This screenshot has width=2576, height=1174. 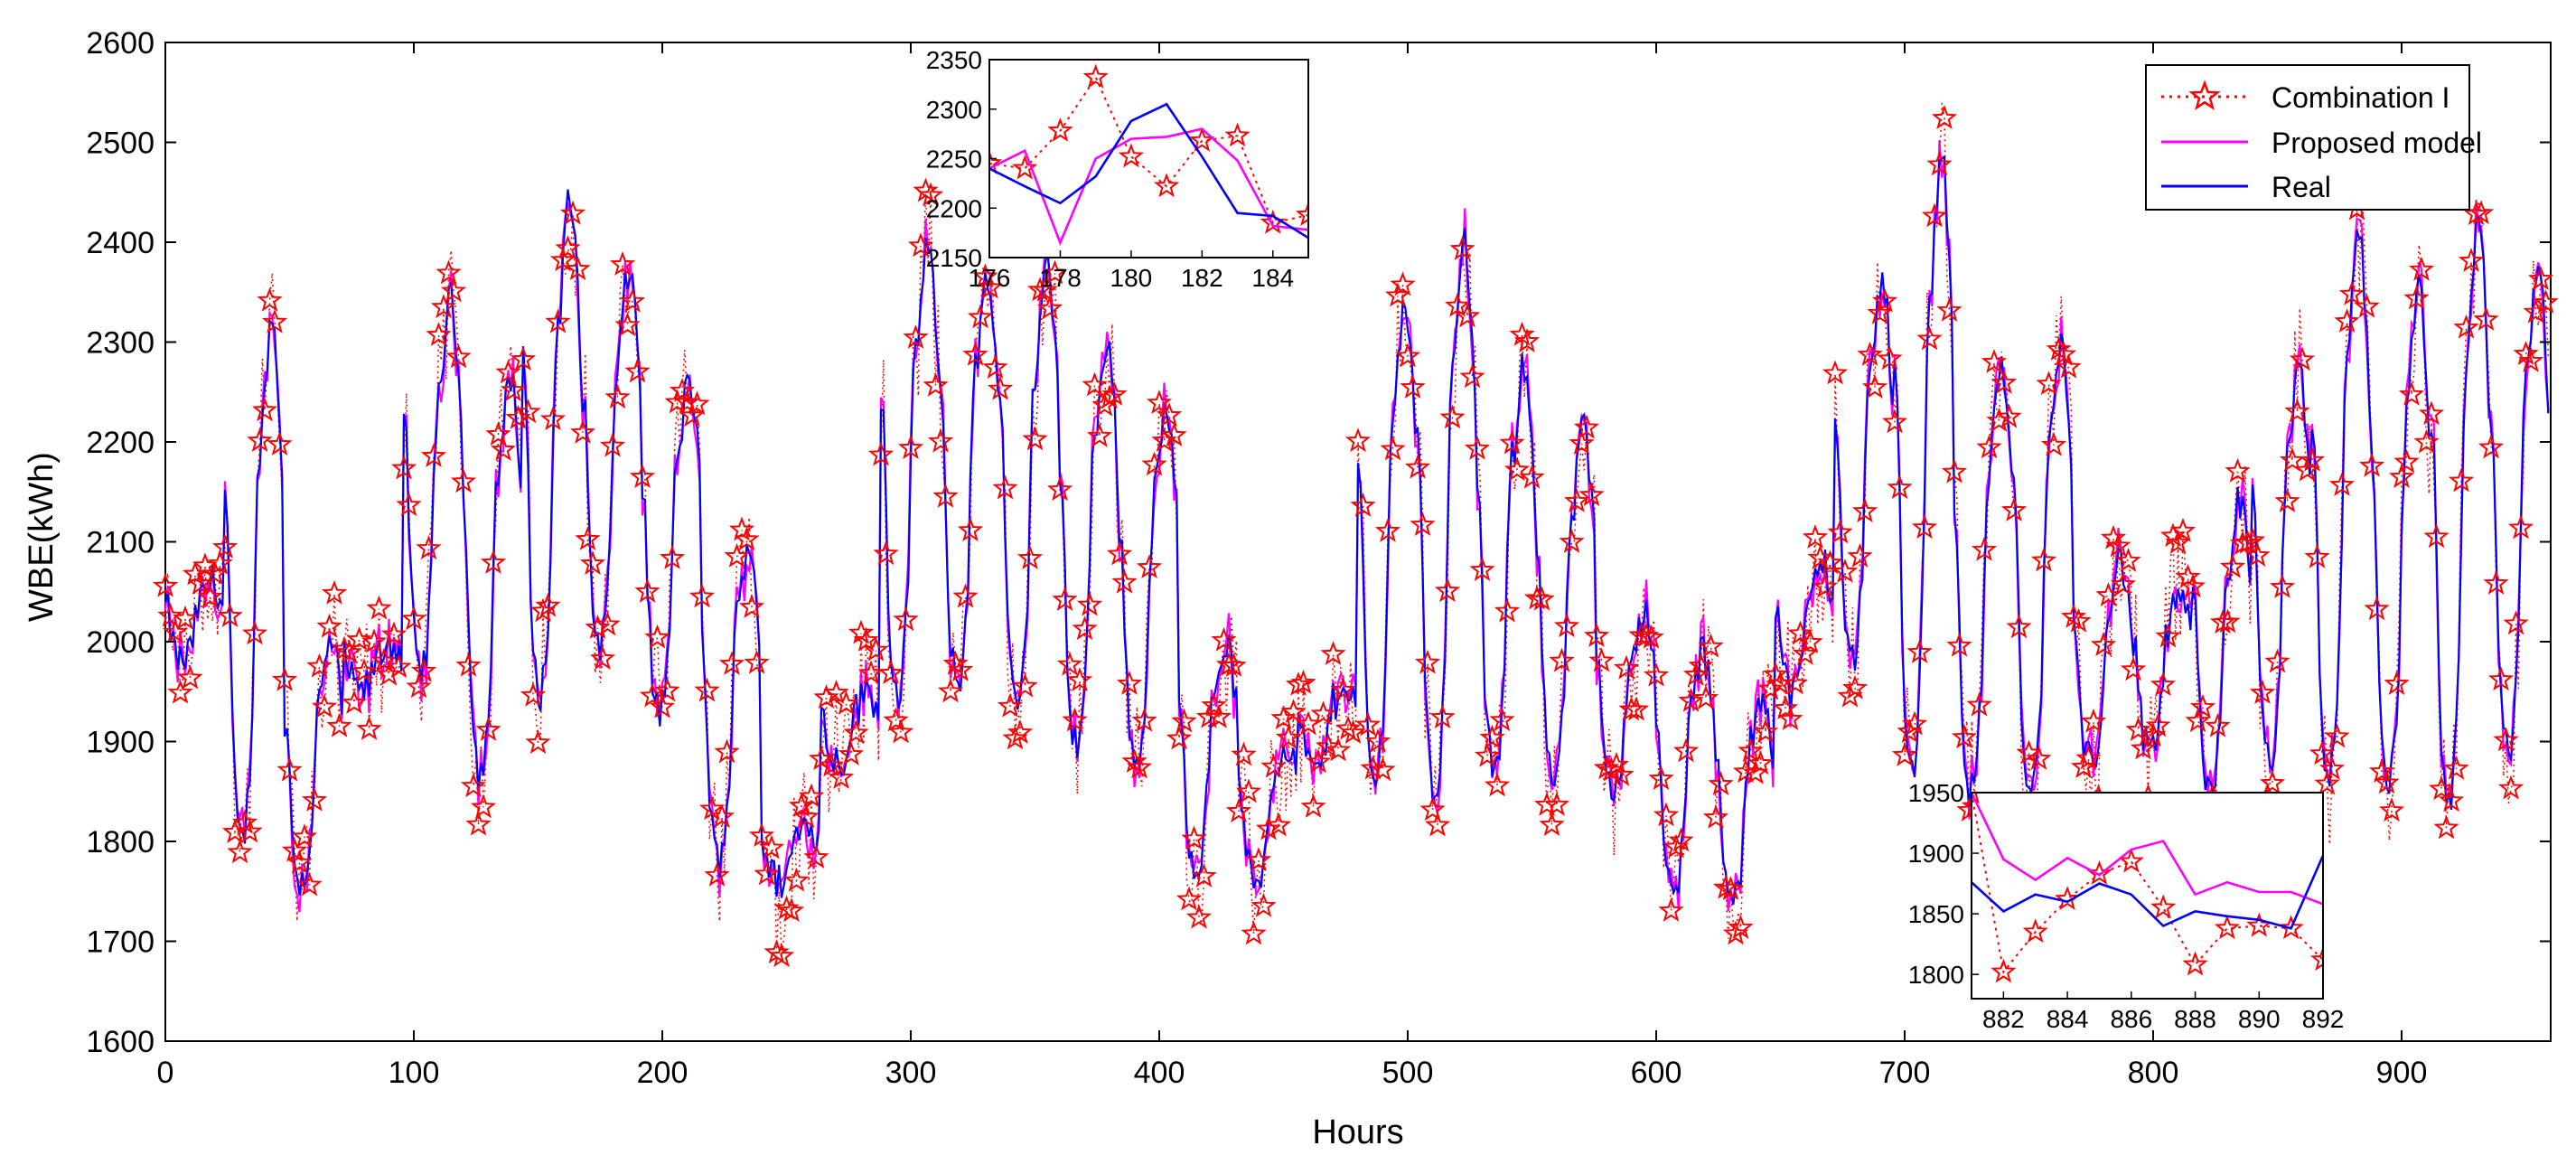 What do you see at coordinates (414, 1073) in the screenshot?
I see `x-tick-label: 100` at bounding box center [414, 1073].